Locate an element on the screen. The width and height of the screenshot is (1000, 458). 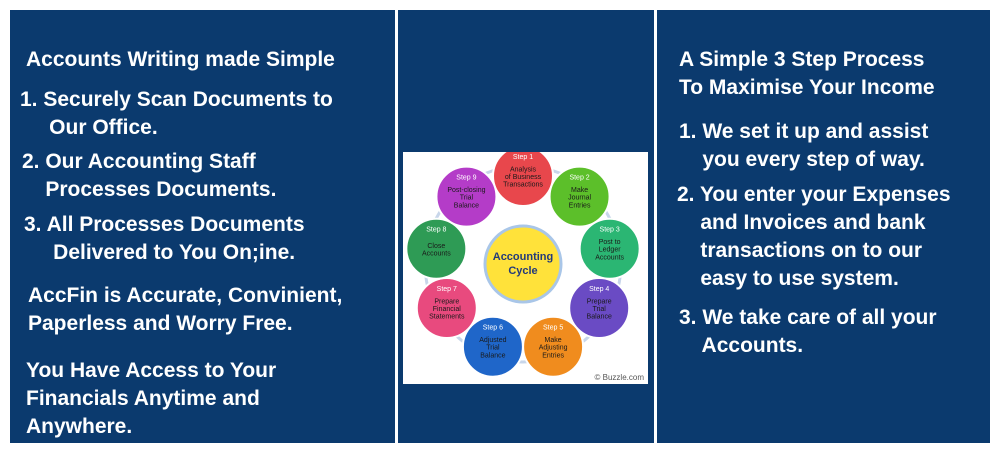
left-heading: Accounts Writing made Simple is located at coordinates (180, 59).